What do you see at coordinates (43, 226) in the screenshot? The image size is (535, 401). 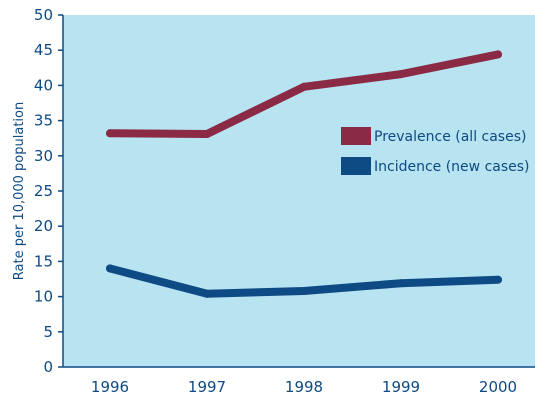 I see `y-tick-label: 20` at bounding box center [43, 226].